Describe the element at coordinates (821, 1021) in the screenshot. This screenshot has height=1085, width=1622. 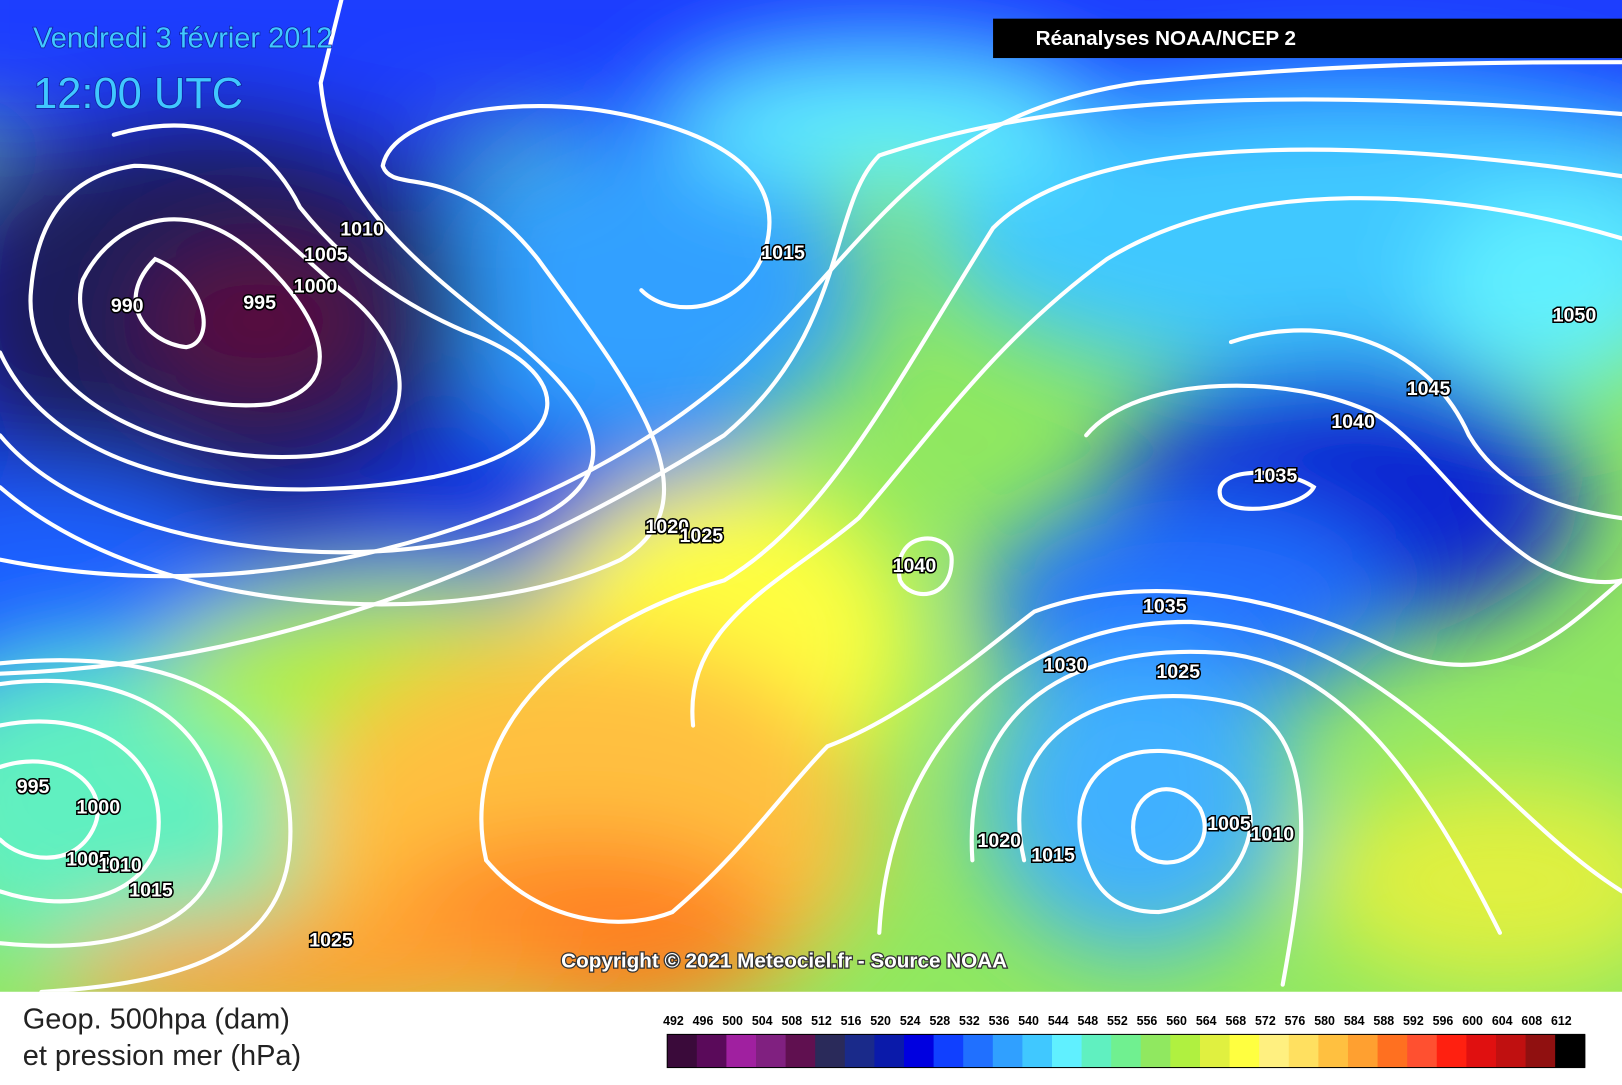
I see `scale-label: 512` at that location.